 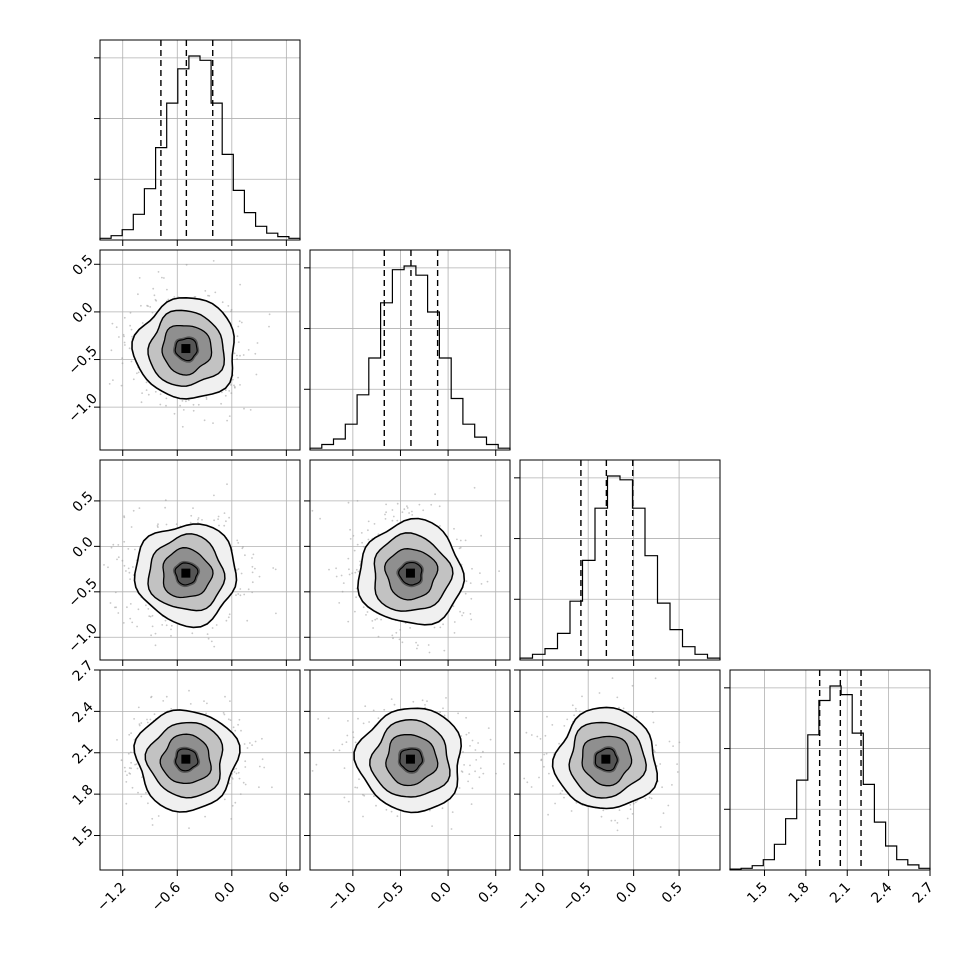 What do you see at coordinates (82, 408) in the screenshot?
I see `y-tick-label: −1.0` at bounding box center [82, 408].